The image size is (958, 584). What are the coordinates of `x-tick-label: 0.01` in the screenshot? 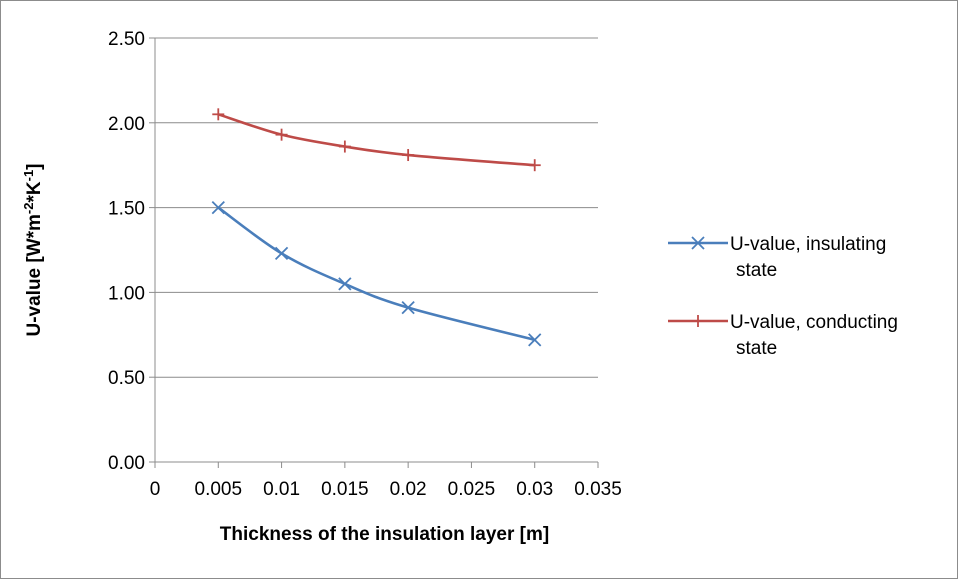 It's located at (281, 489).